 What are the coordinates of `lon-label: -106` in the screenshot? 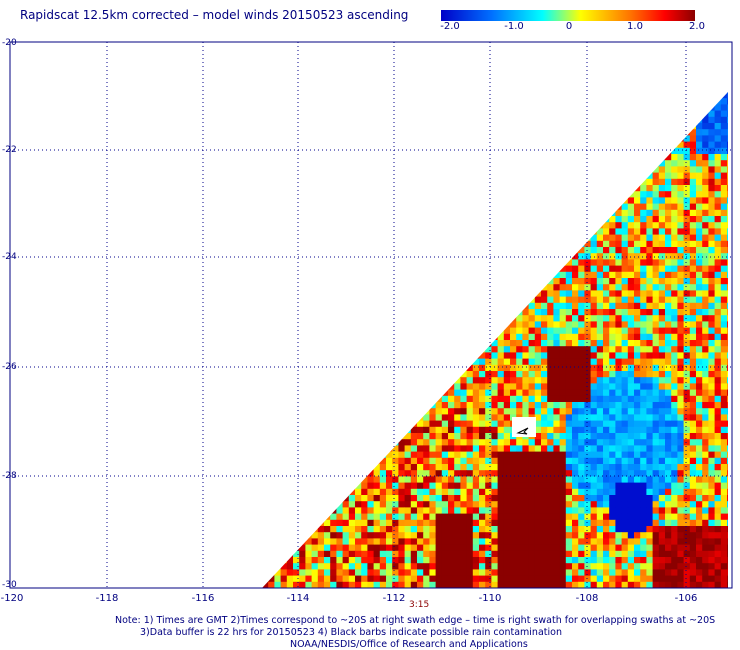 It's located at (686, 598).